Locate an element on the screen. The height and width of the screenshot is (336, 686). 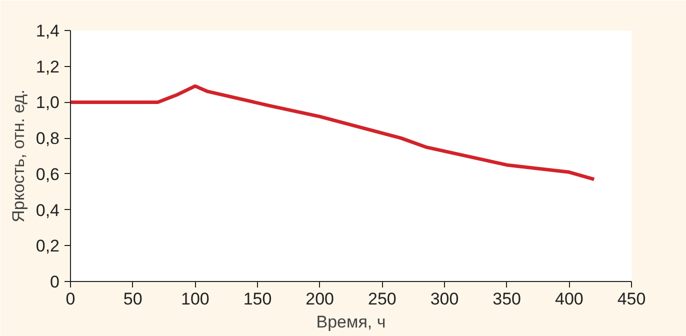
x-tick-label: 200 is located at coordinates (320, 299).